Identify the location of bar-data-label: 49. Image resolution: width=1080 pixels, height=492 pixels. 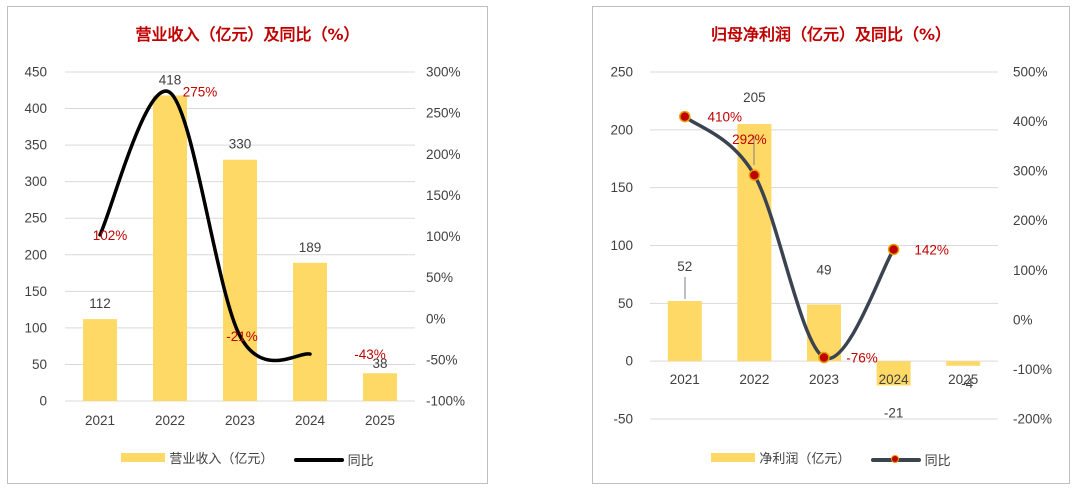
(823, 269).